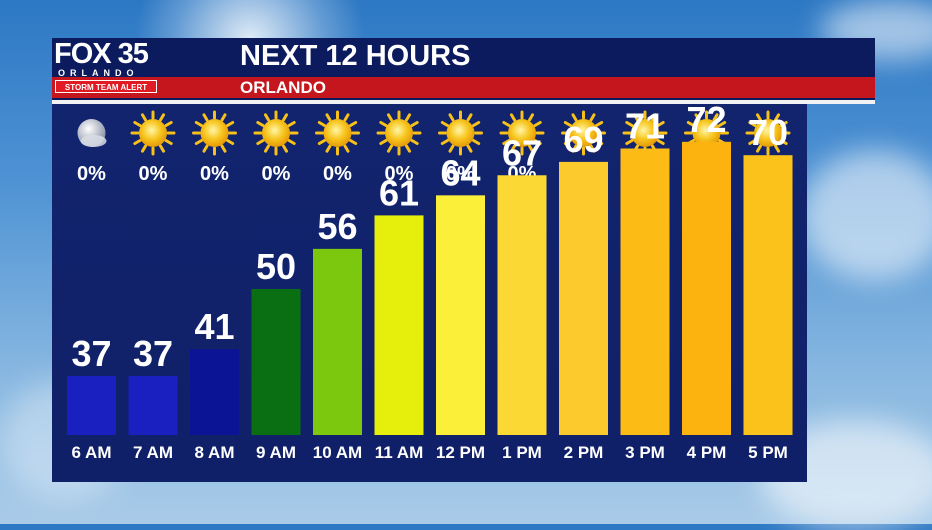 The image size is (932, 530). What do you see at coordinates (92, 133) in the screenshot?
I see `moon-icon` at bounding box center [92, 133].